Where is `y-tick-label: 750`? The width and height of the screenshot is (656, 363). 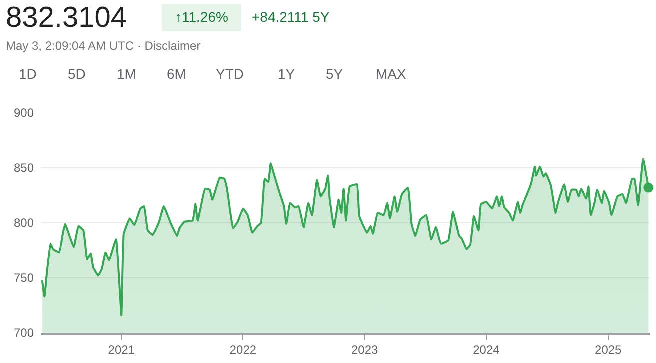
y-tick-label: 750 is located at coordinates (24, 278).